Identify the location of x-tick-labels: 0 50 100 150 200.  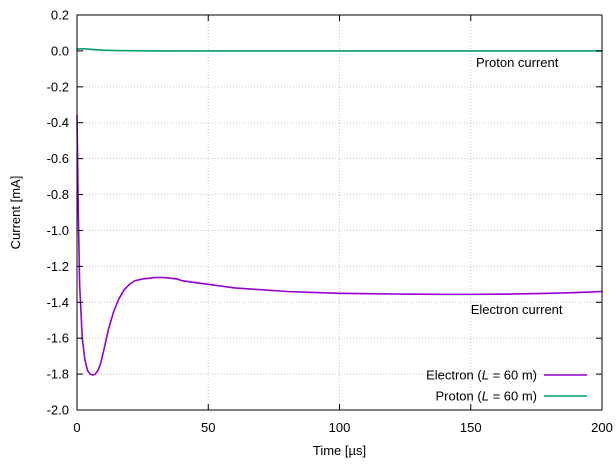
(342, 427).